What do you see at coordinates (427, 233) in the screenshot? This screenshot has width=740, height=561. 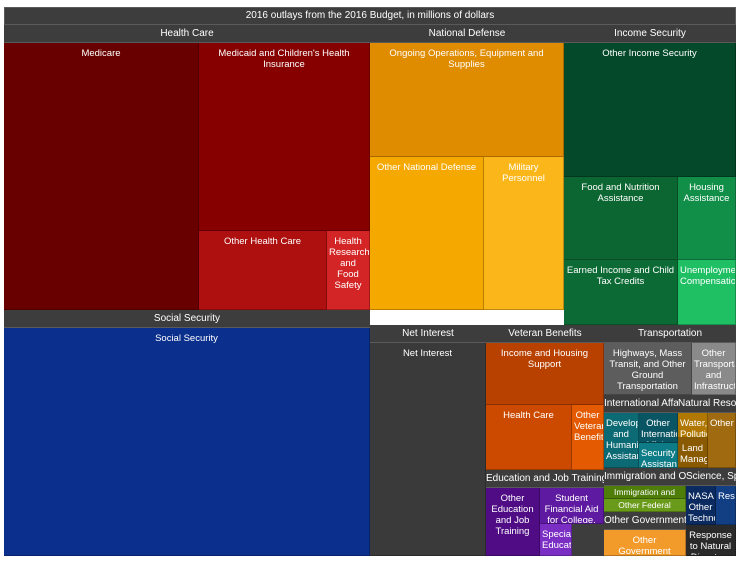 I see `treemap-cell-national-defense-other-national-defense: Other National Defense` at bounding box center [427, 233].